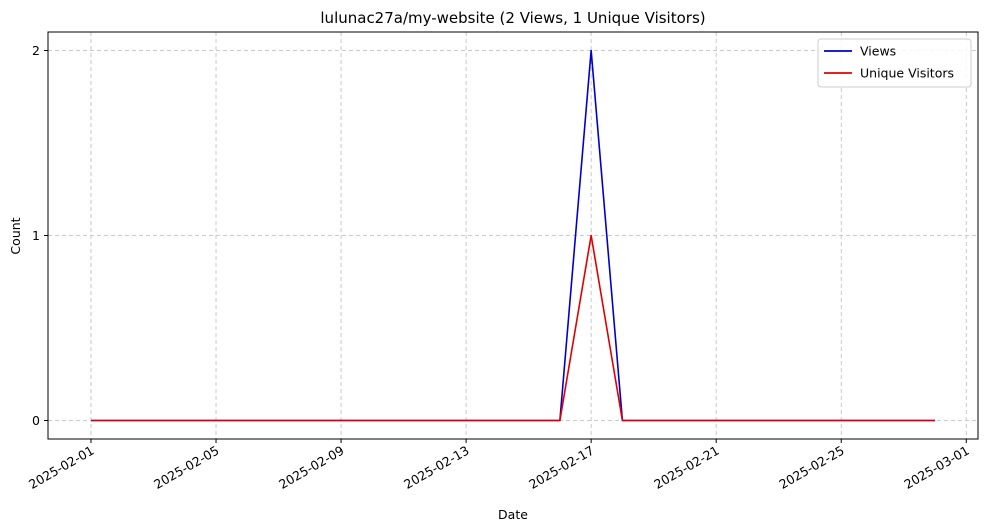 Image resolution: width=988 pixels, height=531 pixels. What do you see at coordinates (686, 467) in the screenshot?
I see `x-tick-label: 2025-02-21` at bounding box center [686, 467].